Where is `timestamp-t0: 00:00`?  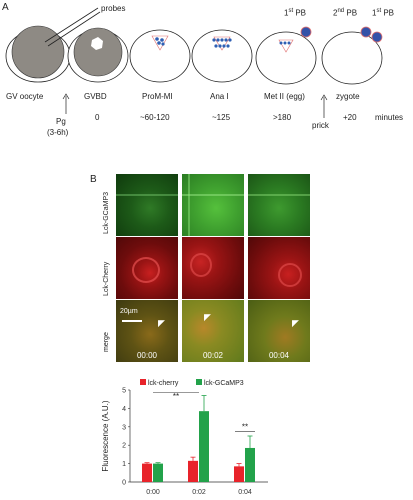 timestamp-t0: 00:00 is located at coordinates (147, 355).